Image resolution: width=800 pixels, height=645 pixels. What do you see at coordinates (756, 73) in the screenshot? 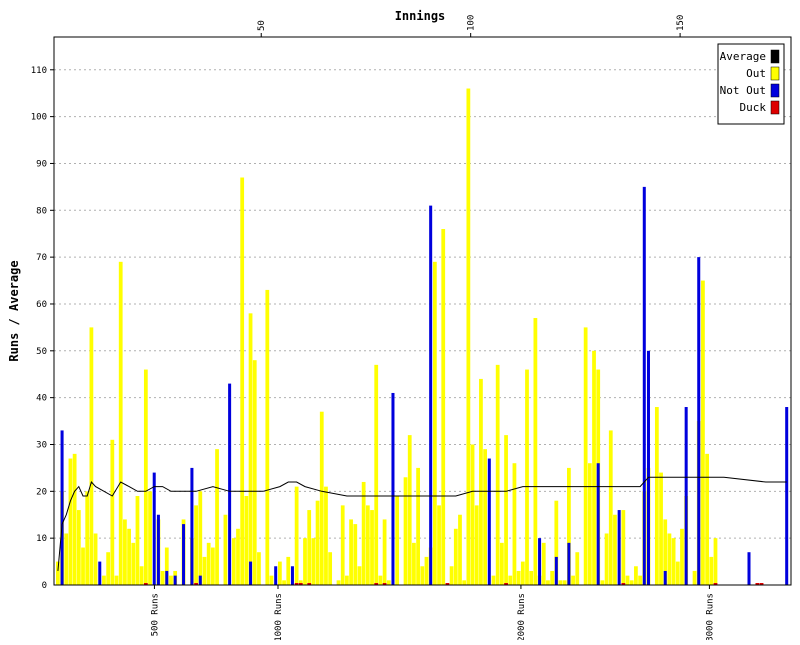
I see `legend-label: Out` at bounding box center [756, 73].